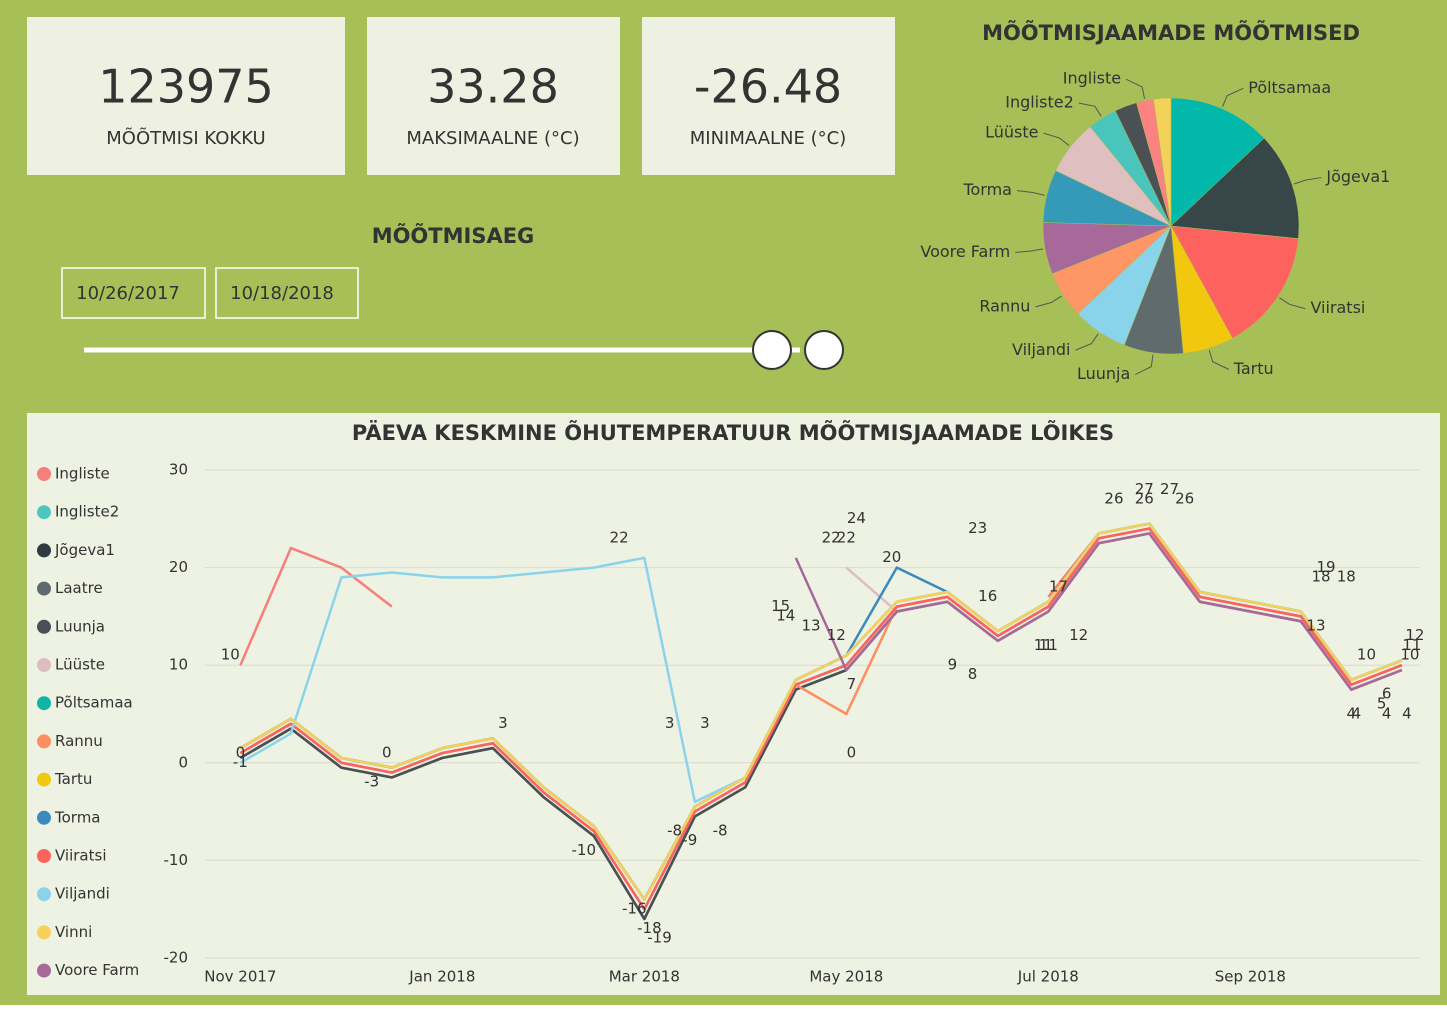 The width and height of the screenshot is (1447, 1009). Describe the element at coordinates (79, 588) in the screenshot. I see `legend-label: Laatre` at that location.